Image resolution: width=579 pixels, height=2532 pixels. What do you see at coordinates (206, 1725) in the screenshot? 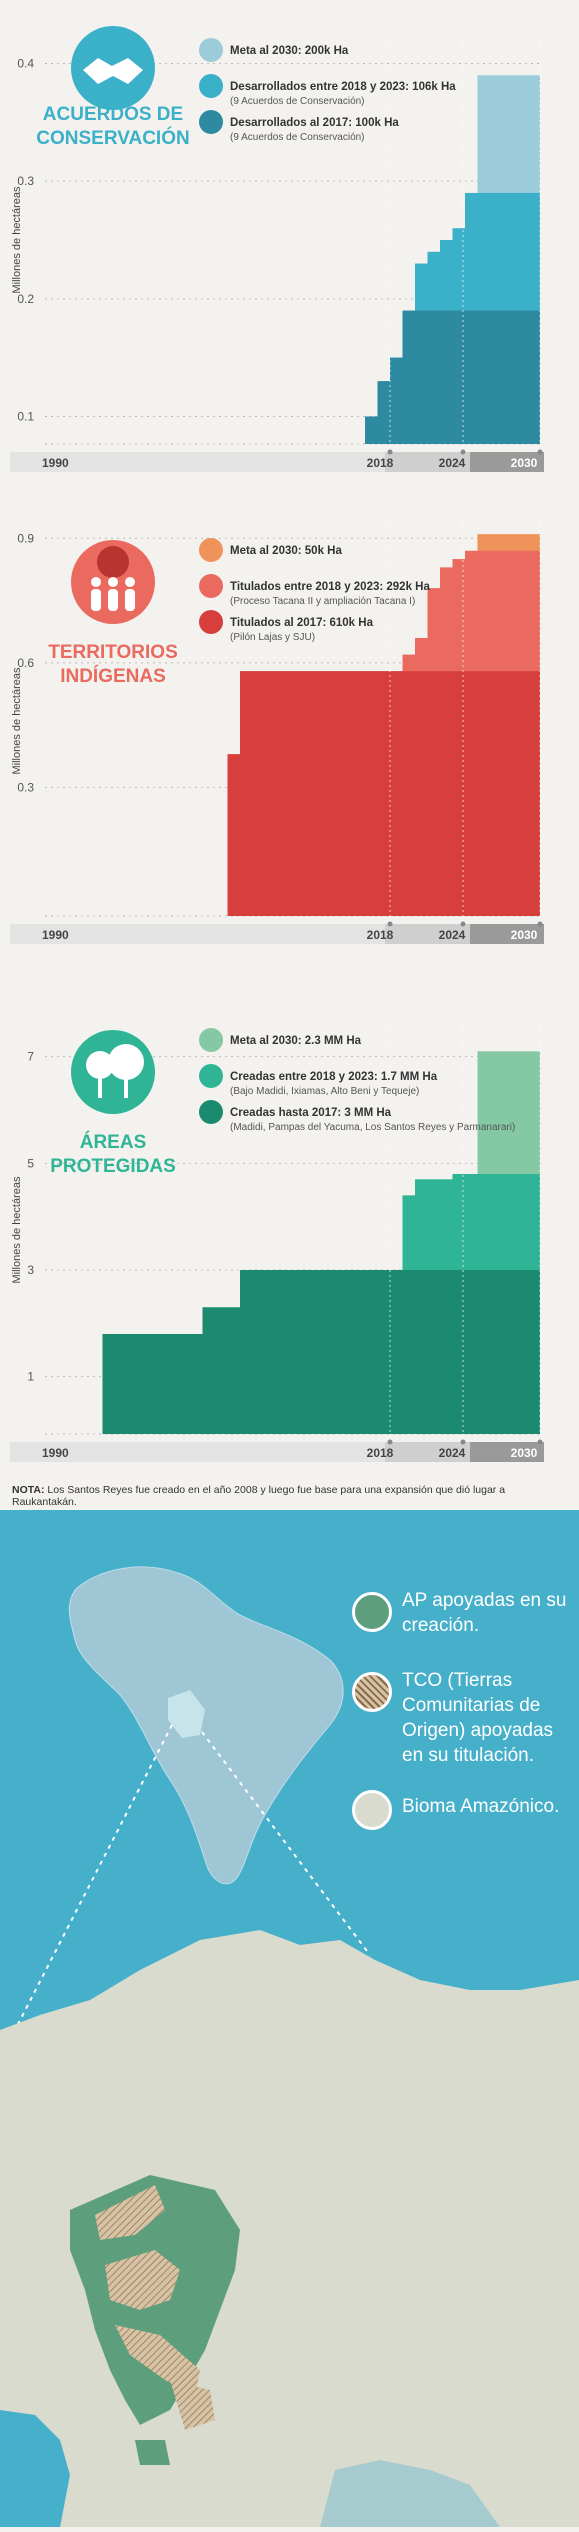
I see `south-america-shape` at bounding box center [206, 1725].